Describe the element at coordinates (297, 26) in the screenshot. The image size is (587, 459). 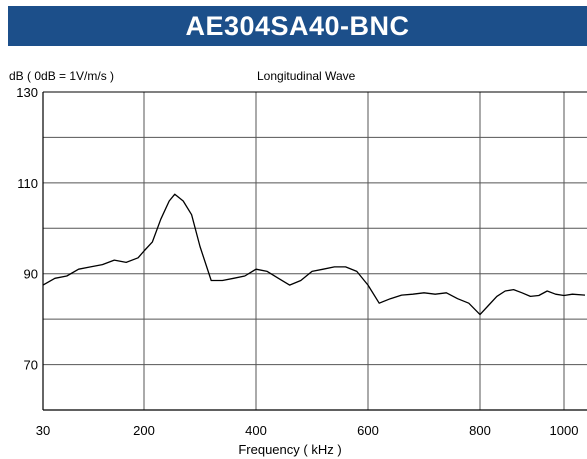
I see `chart-title-banner: AE304SA40-BNC` at that location.